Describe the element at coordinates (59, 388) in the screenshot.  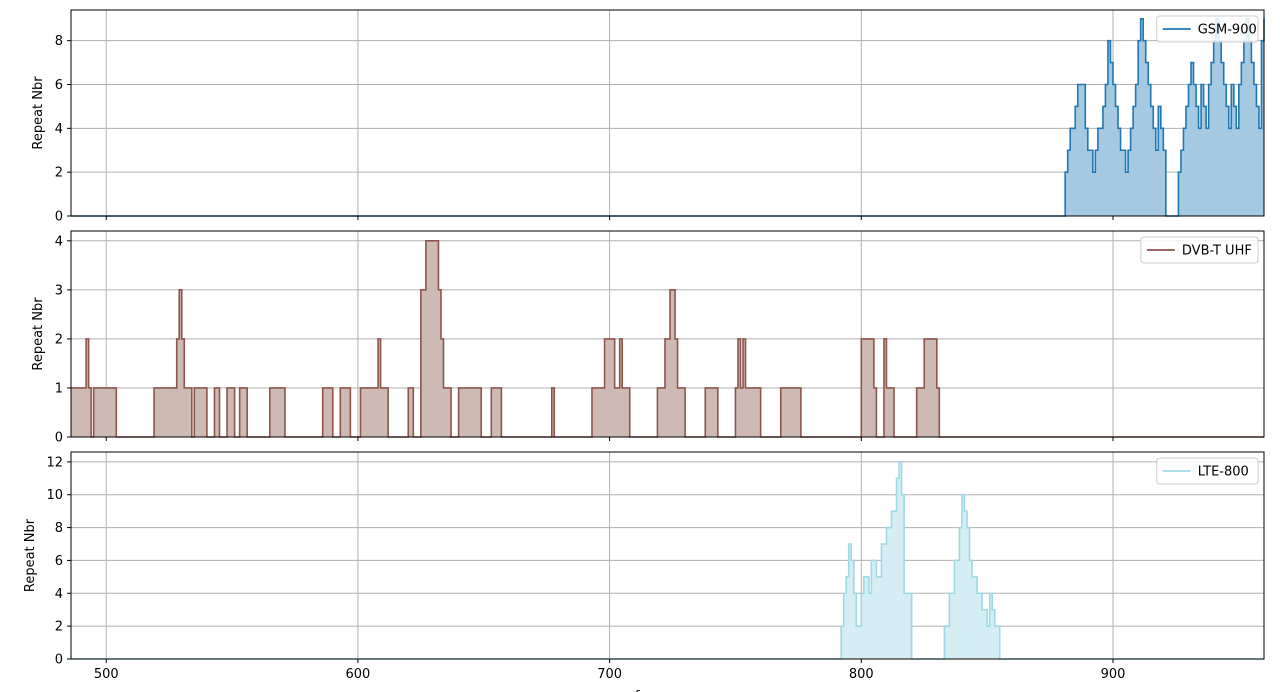
I see `y-tick-label: 1` at that location.